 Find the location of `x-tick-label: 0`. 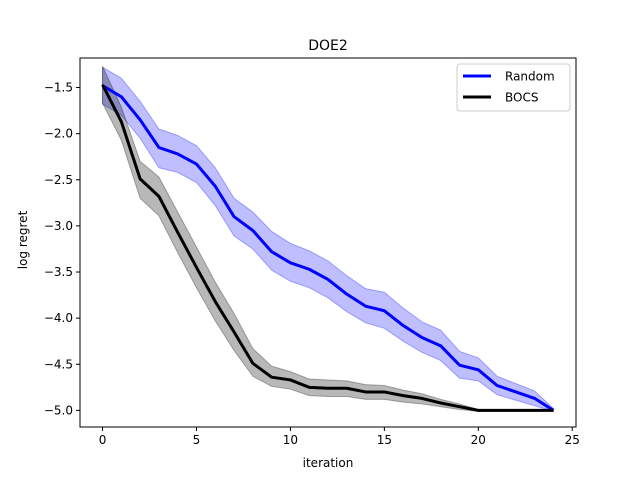

x-tick-label: 0 is located at coordinates (103, 440).